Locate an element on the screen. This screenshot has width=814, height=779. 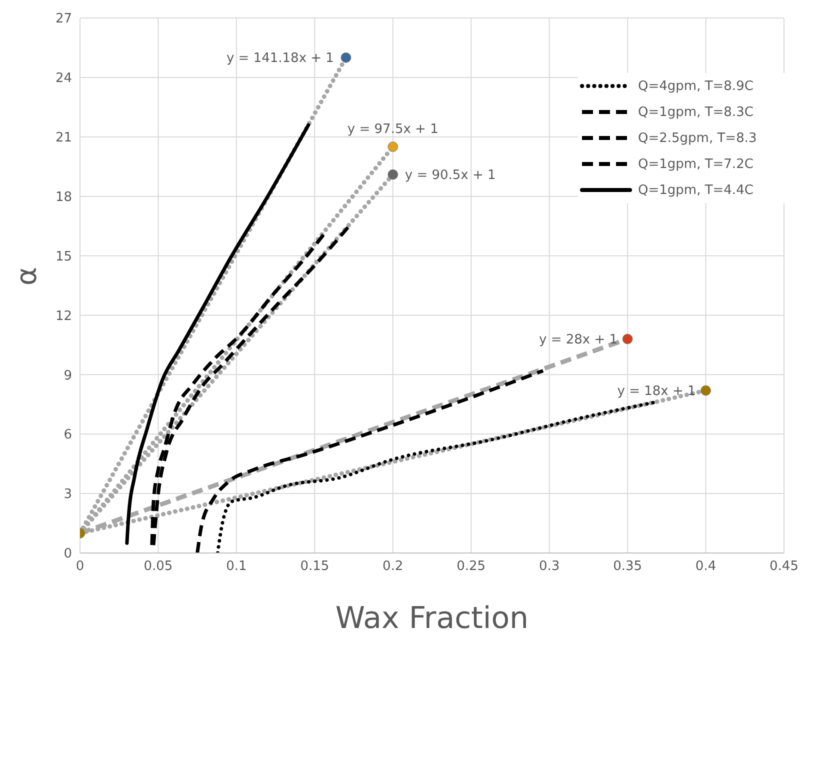
annotation: y = 97.5x + 1 is located at coordinates (392, 129).